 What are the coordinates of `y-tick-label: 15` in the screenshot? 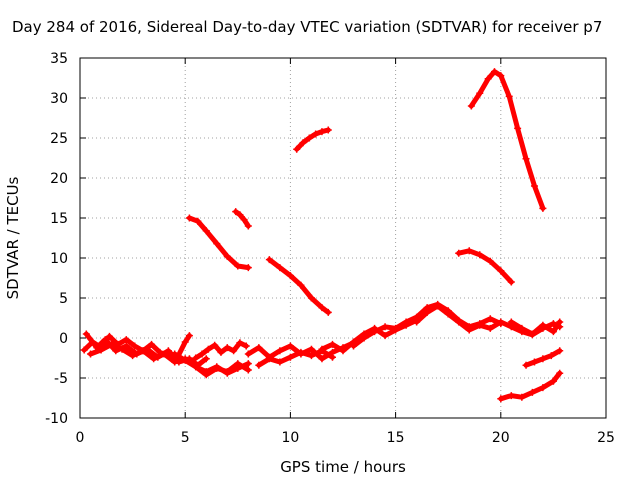 It's located at (59, 219).